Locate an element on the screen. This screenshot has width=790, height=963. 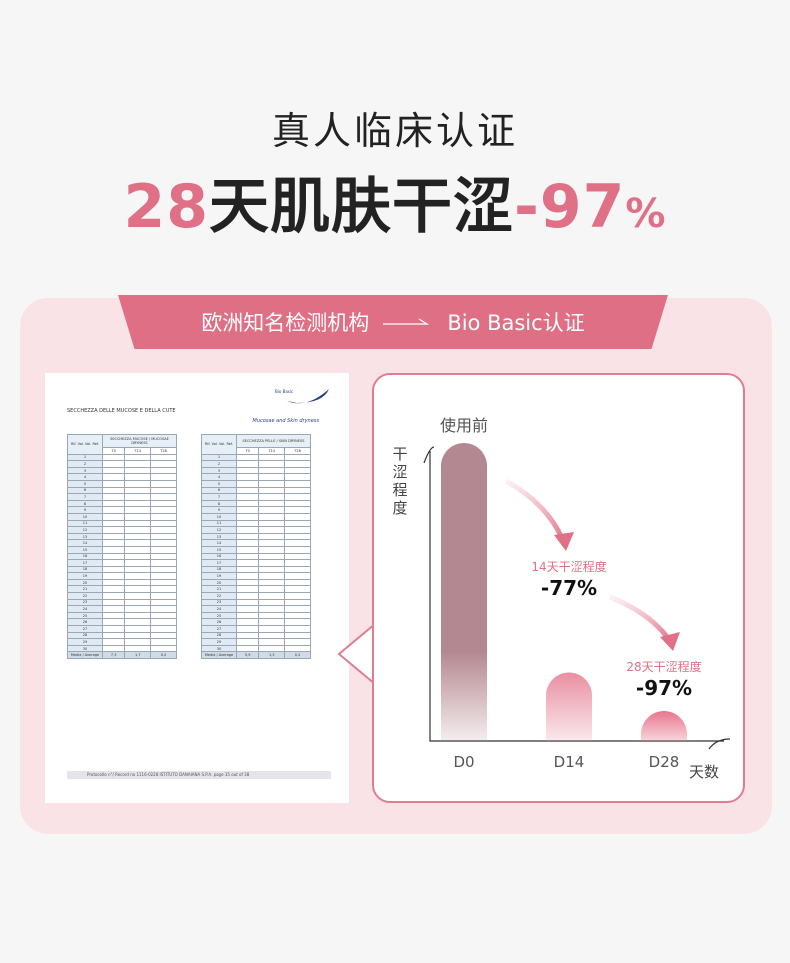
headline-percent: % is located at coordinates (646, 214).